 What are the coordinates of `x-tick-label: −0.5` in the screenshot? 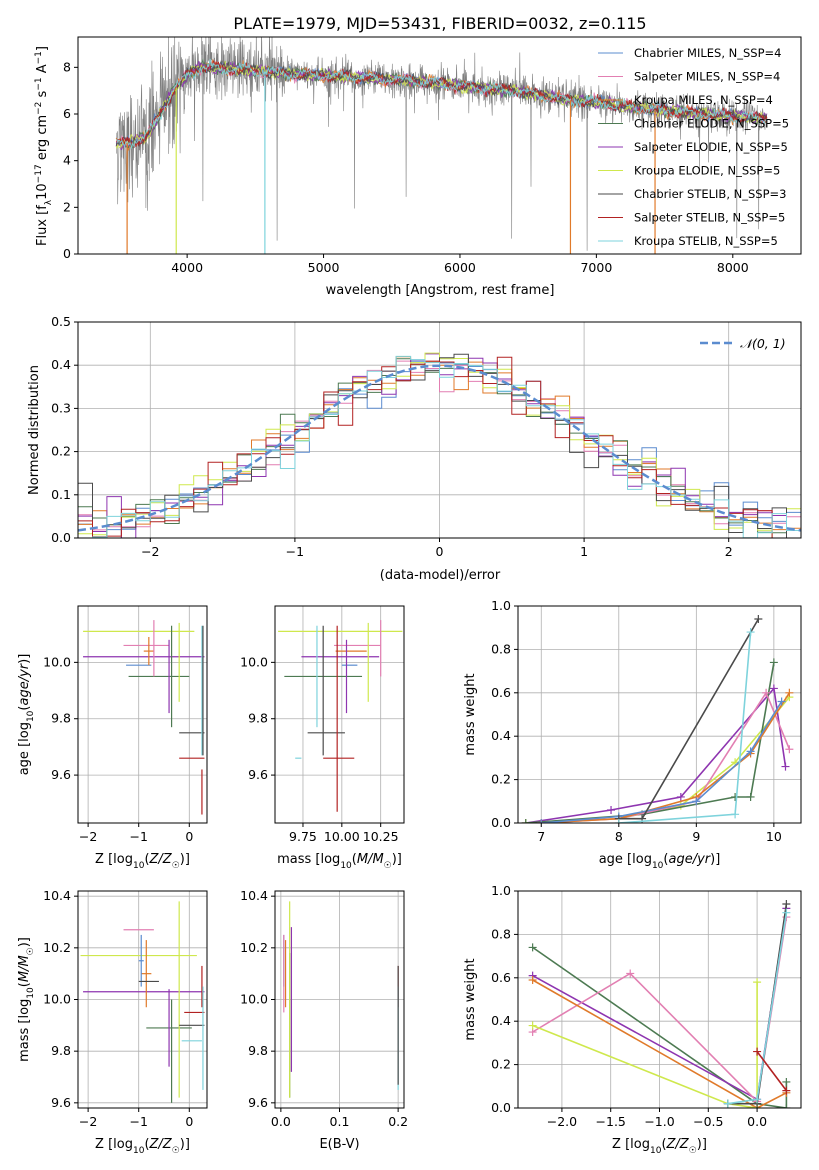 It's located at (708, 1121).